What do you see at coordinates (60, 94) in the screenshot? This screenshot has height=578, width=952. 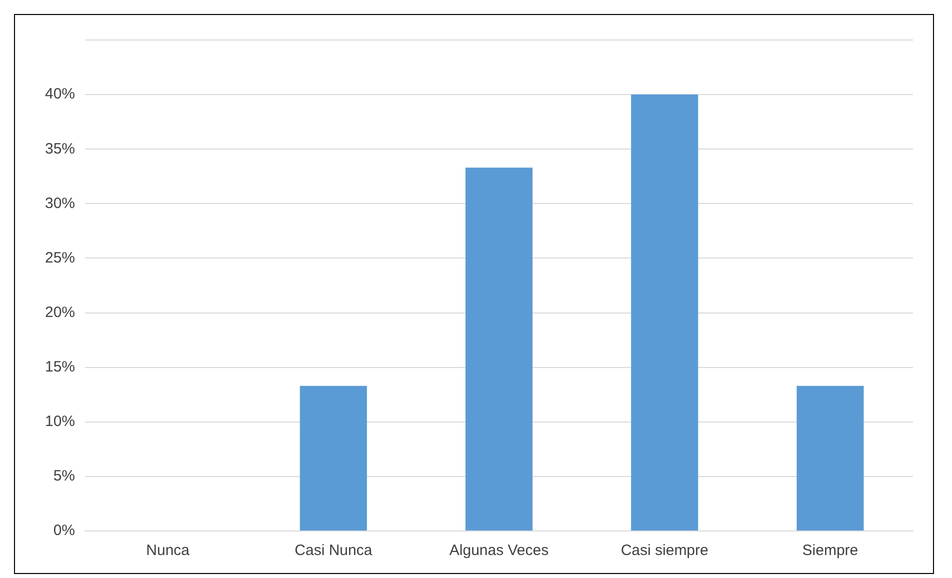 I see `y-tick-label: 40%` at bounding box center [60, 94].